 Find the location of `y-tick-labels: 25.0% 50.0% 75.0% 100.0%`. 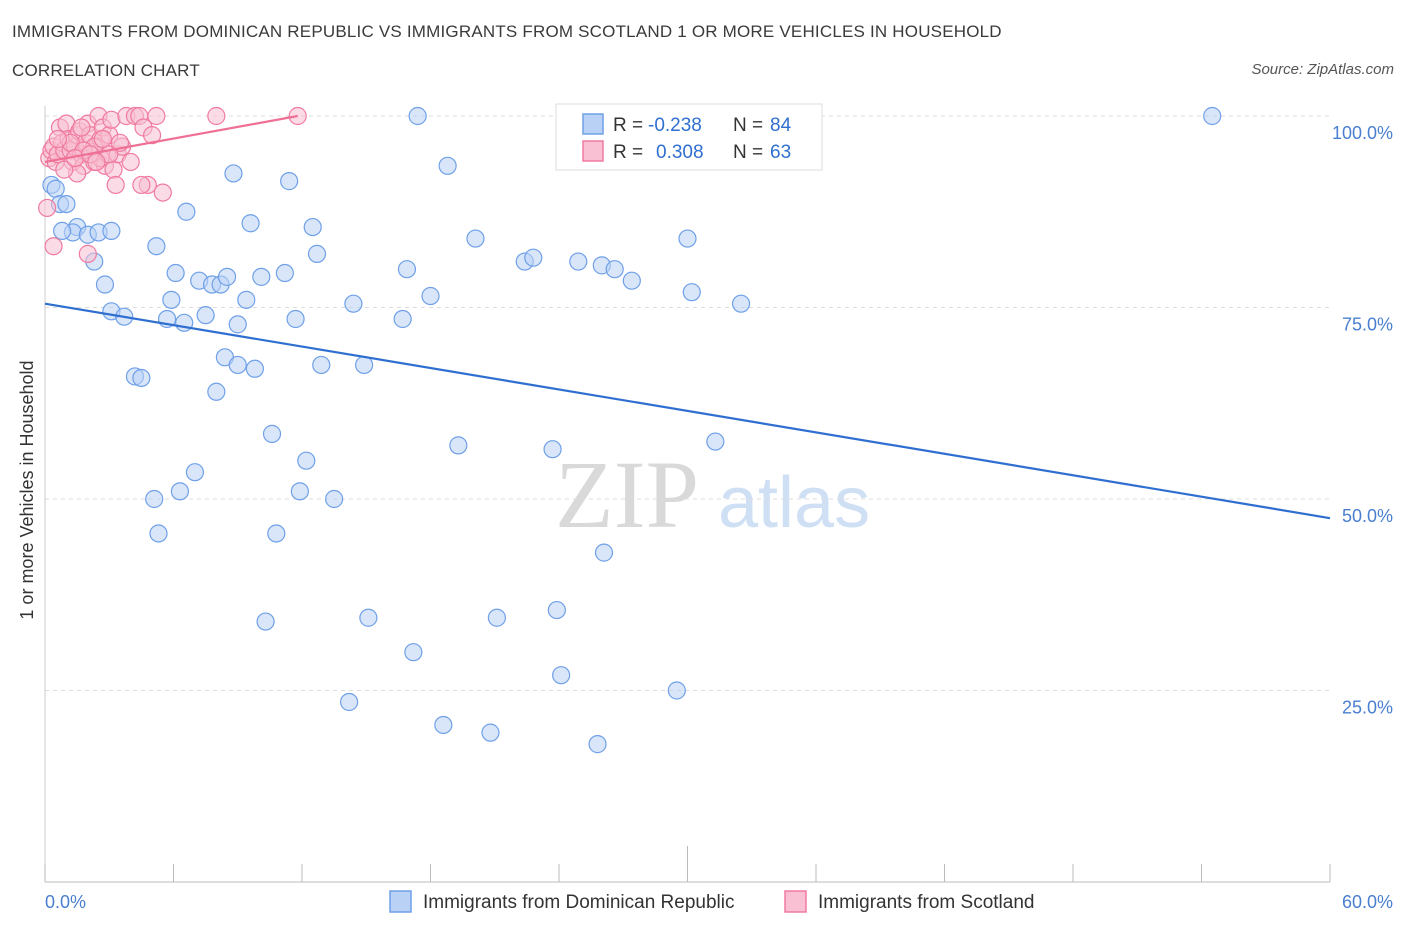

y-tick-labels: 25.0% 50.0% 75.0% 100.0% is located at coordinates (1362, 420).